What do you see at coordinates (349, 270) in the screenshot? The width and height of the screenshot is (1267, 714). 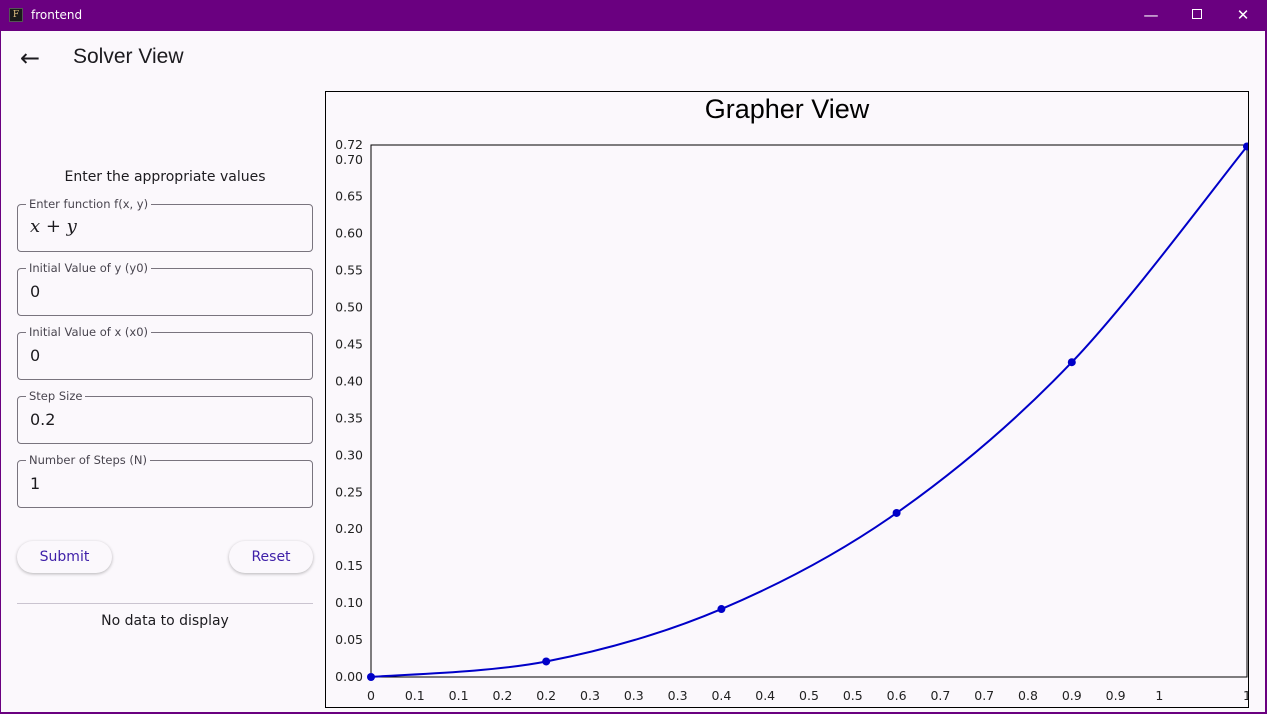 I see `y-tick-label: 0.55` at bounding box center [349, 270].